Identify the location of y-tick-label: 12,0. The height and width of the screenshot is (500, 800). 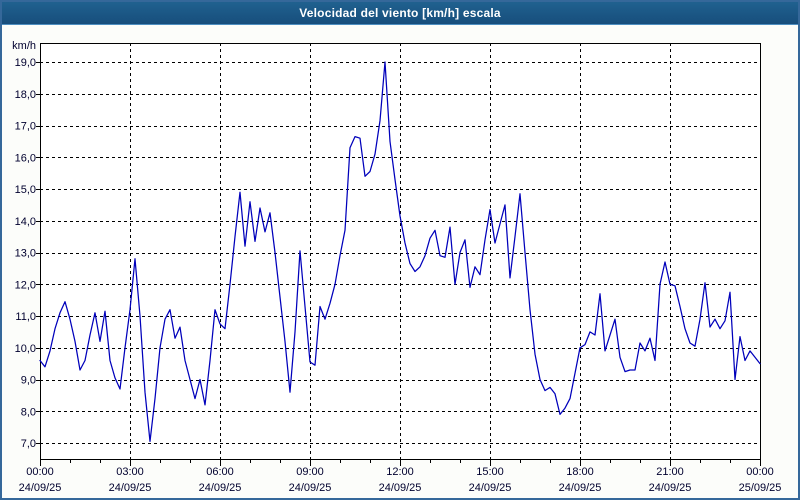
(25, 285).